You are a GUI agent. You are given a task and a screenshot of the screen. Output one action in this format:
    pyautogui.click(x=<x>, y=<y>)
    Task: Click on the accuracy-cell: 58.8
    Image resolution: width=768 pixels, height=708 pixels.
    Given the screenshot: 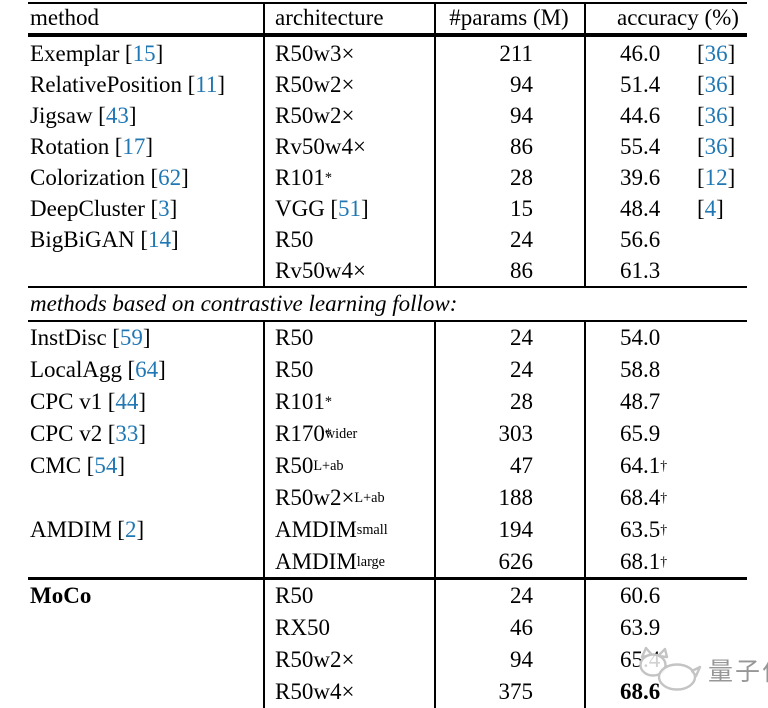 What is the action you would take?
    pyautogui.click(x=640, y=370)
    